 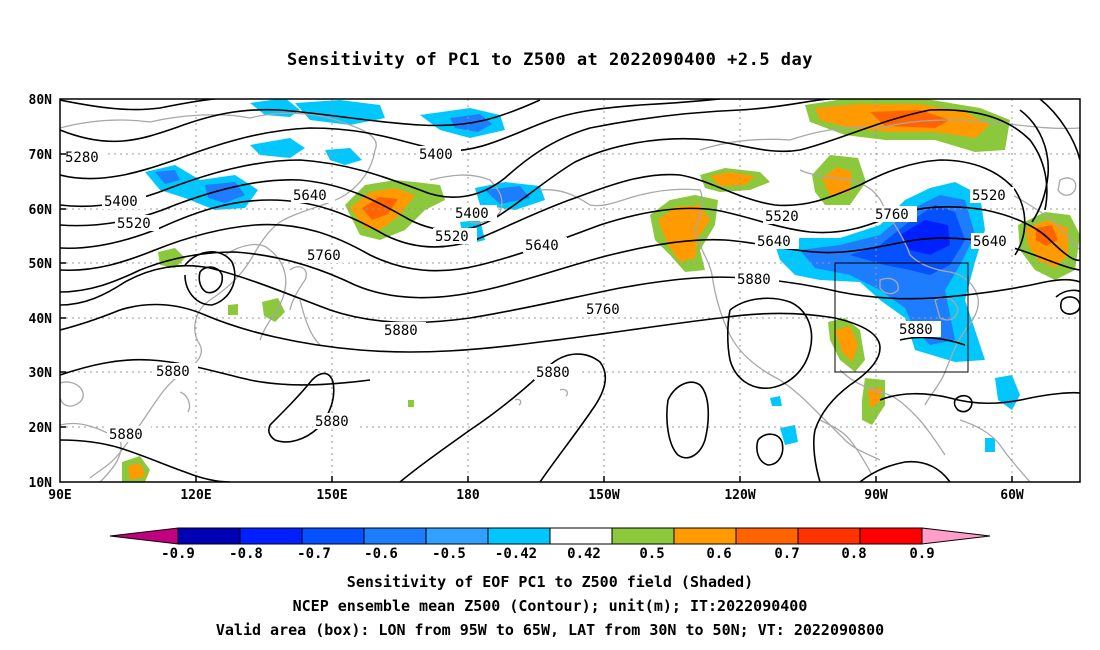 I want to click on colorbar-label: 0.8, so click(x=853, y=554).